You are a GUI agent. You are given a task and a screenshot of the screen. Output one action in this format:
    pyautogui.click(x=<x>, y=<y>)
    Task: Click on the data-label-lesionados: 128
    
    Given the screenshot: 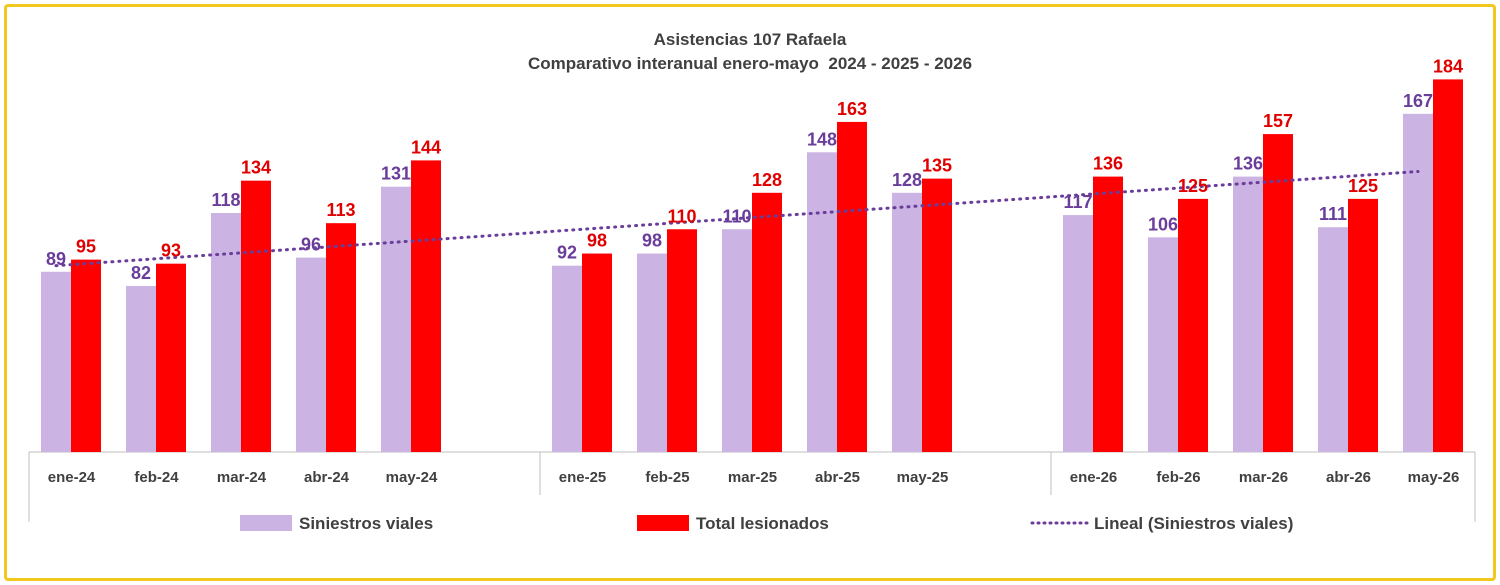 What is the action you would take?
    pyautogui.click(x=767, y=180)
    